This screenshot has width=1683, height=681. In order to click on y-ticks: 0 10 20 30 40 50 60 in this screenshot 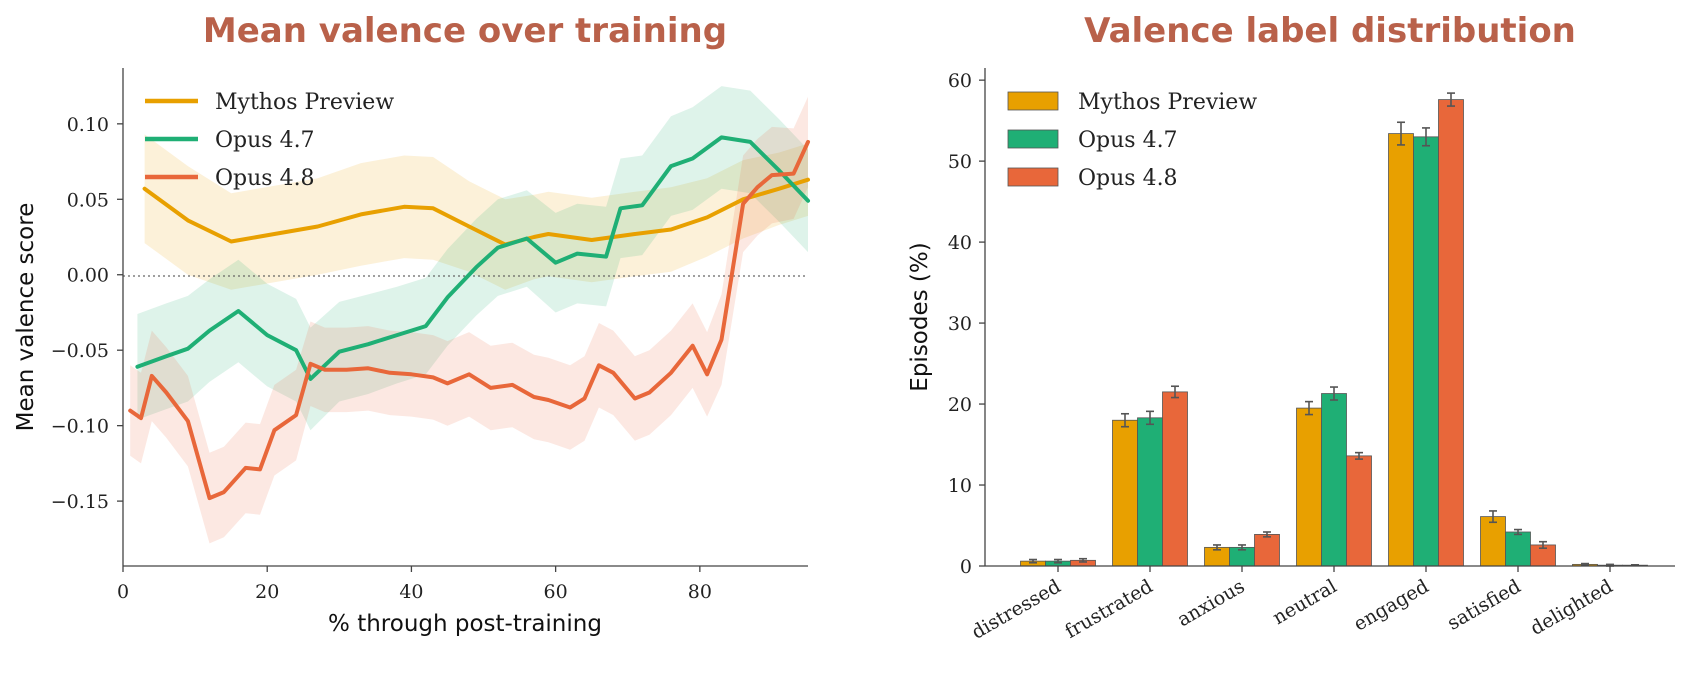, I will do `click(966, 324)`.